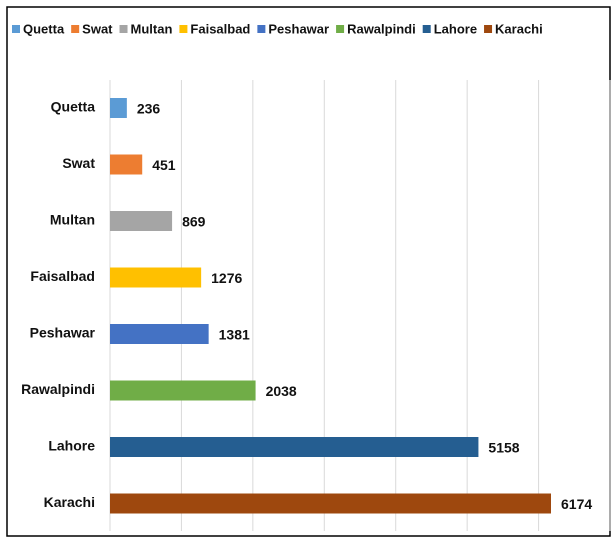 This screenshot has width=616, height=543. Describe the element at coordinates (73, 107) in the screenshot. I see `y-tick-label: Quetta` at that location.